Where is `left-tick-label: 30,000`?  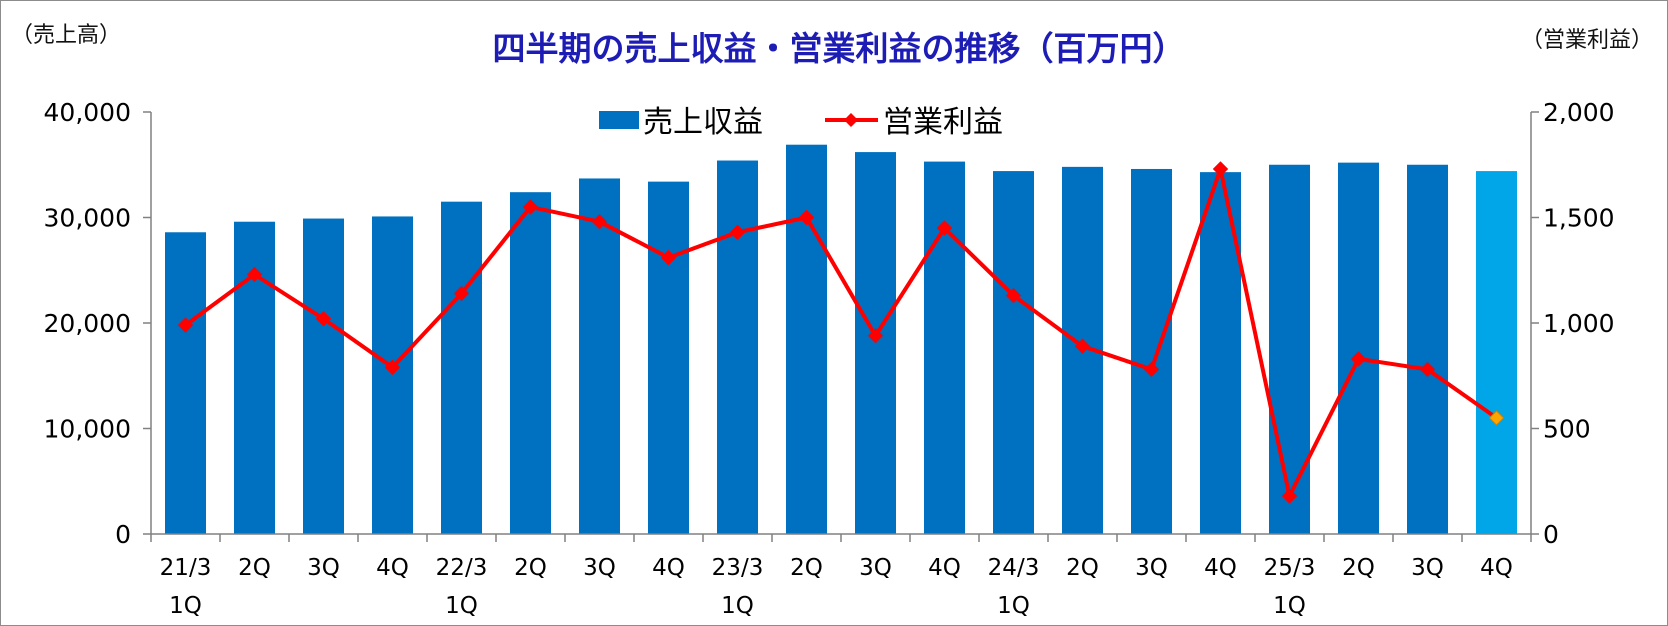
left-tick-label: 30,000 is located at coordinates (87, 218).